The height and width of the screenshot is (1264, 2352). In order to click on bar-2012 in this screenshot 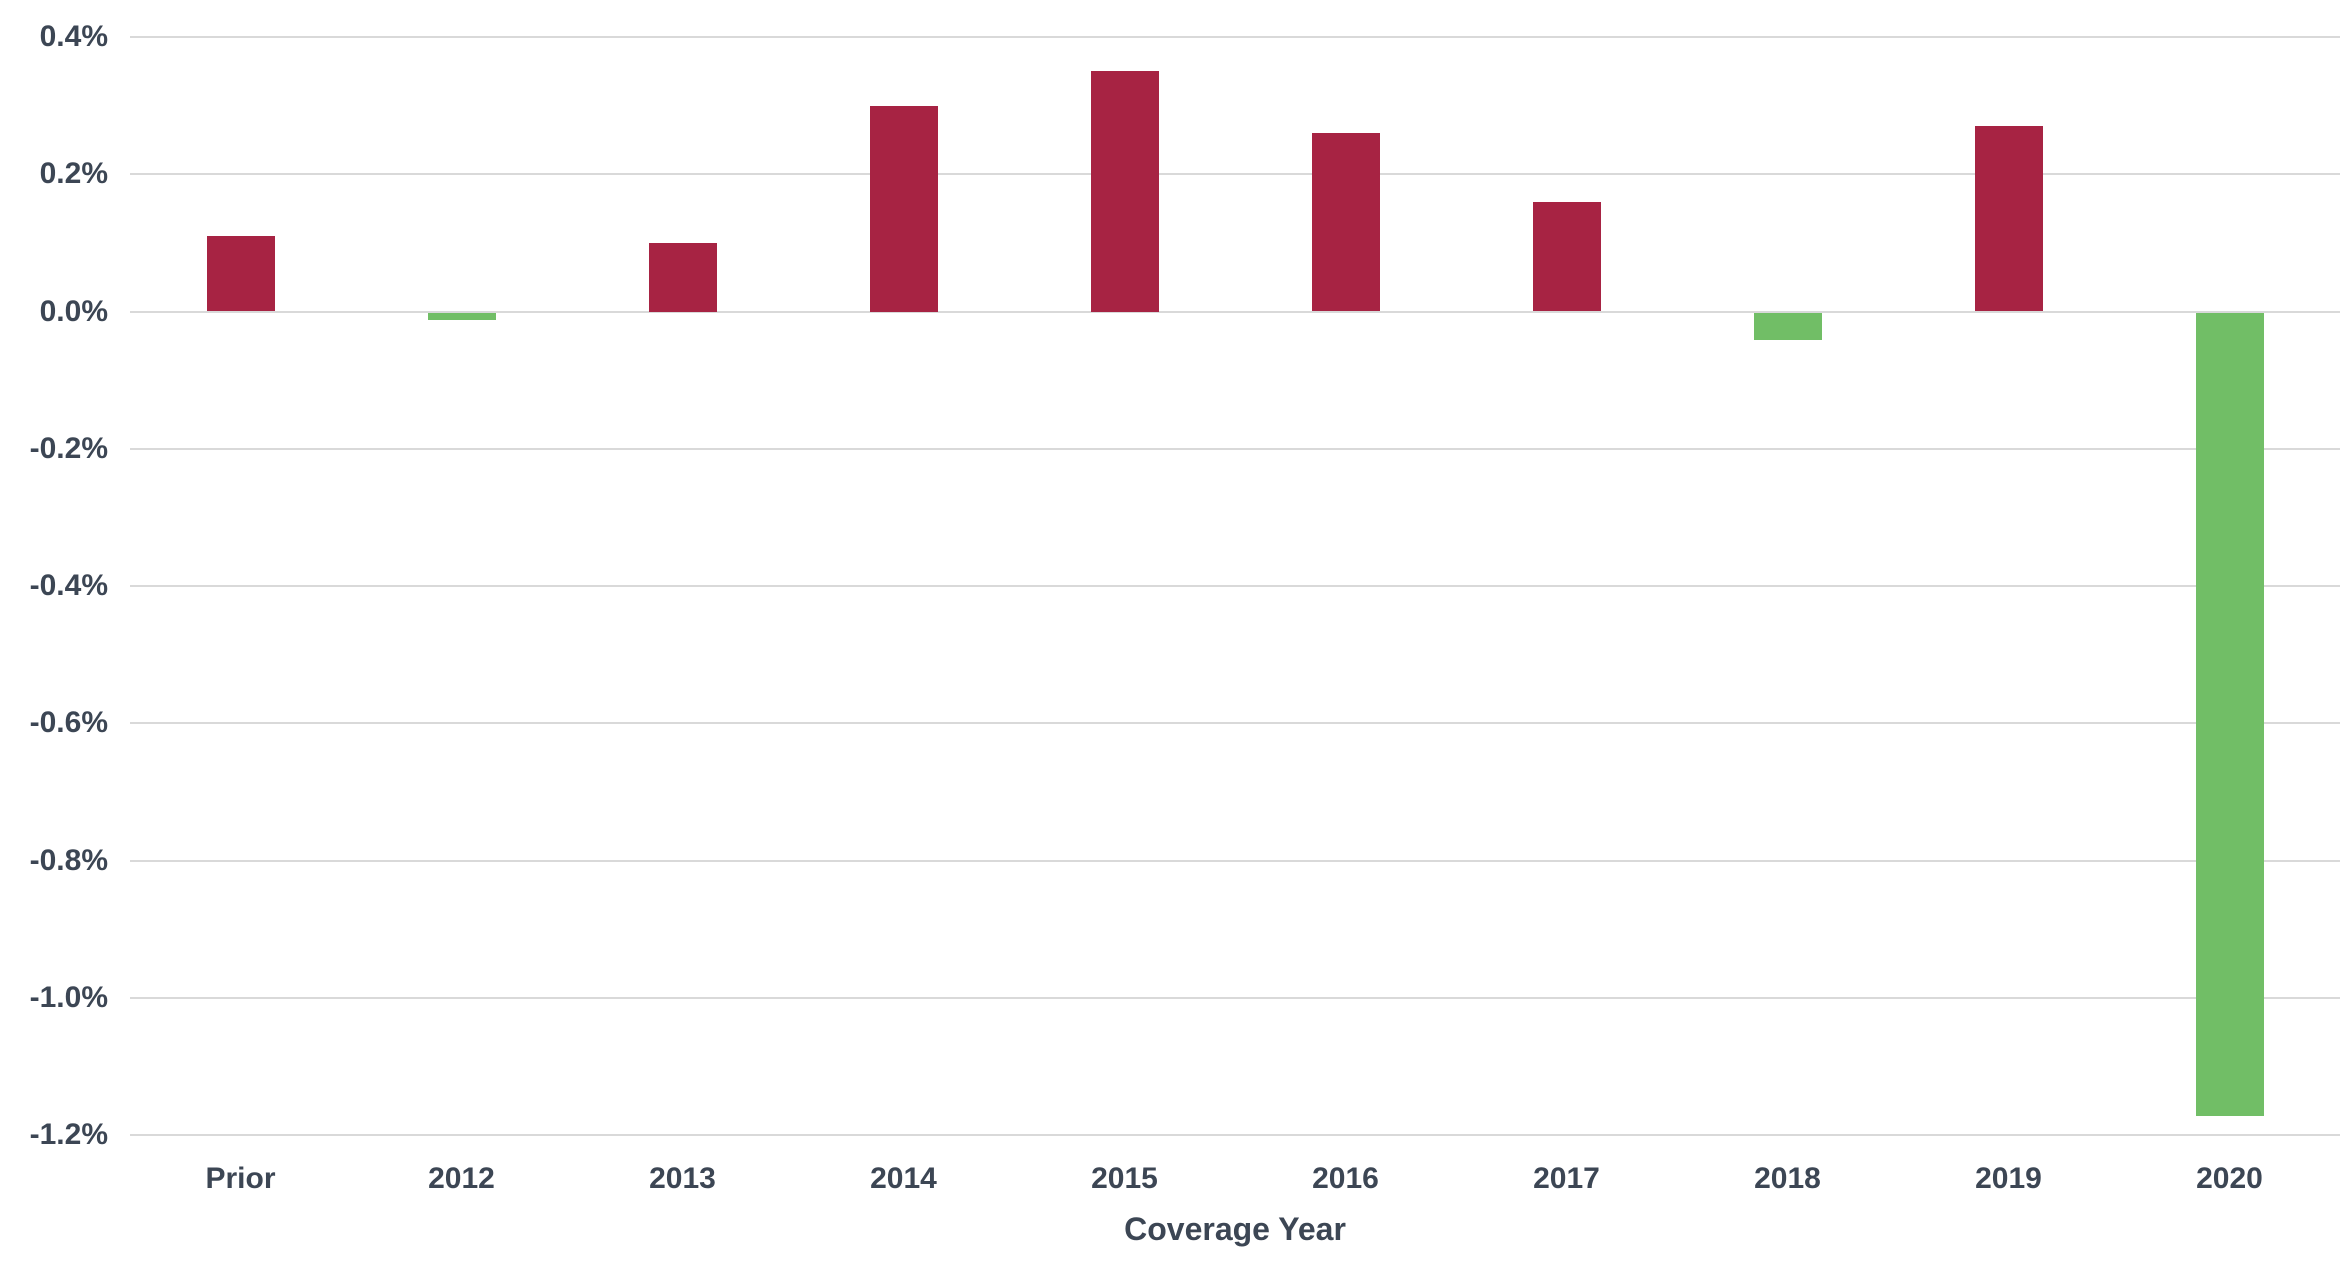, I will do `click(461, 316)`.